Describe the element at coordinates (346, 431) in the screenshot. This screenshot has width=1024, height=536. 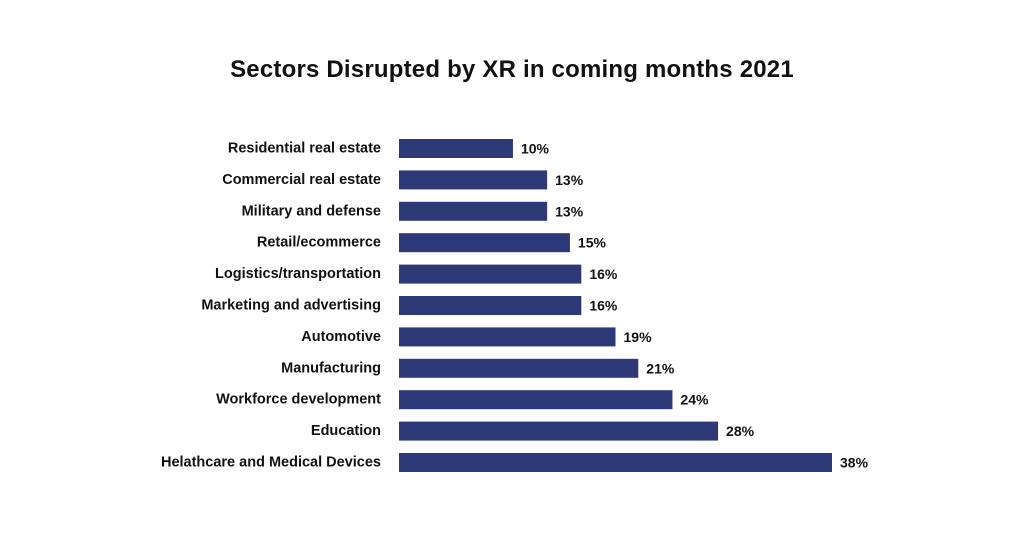
I see `category-label: Education` at that location.